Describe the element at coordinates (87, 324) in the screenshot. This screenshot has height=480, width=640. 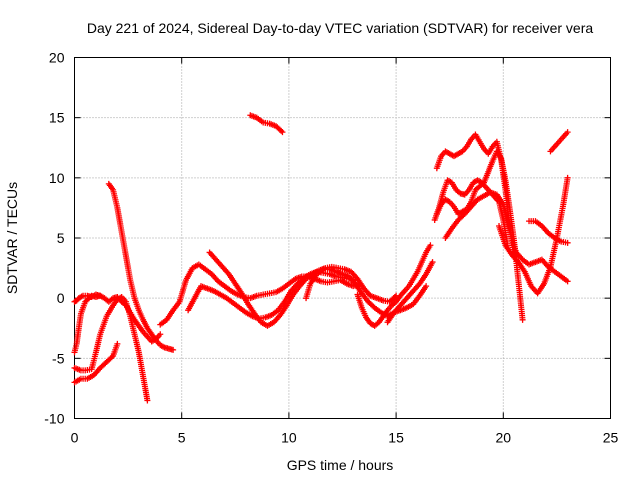
I see `series-arc2` at that location.